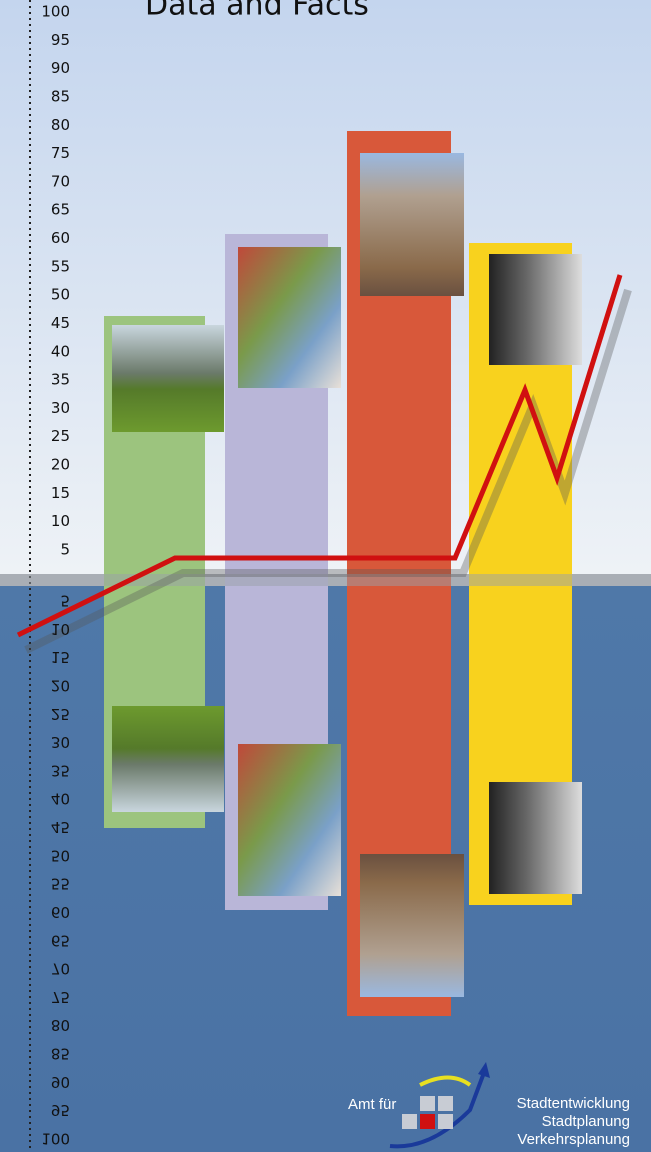  Describe the element at coordinates (60, 855) in the screenshot. I see `scale-label-reflected: 50` at that location.